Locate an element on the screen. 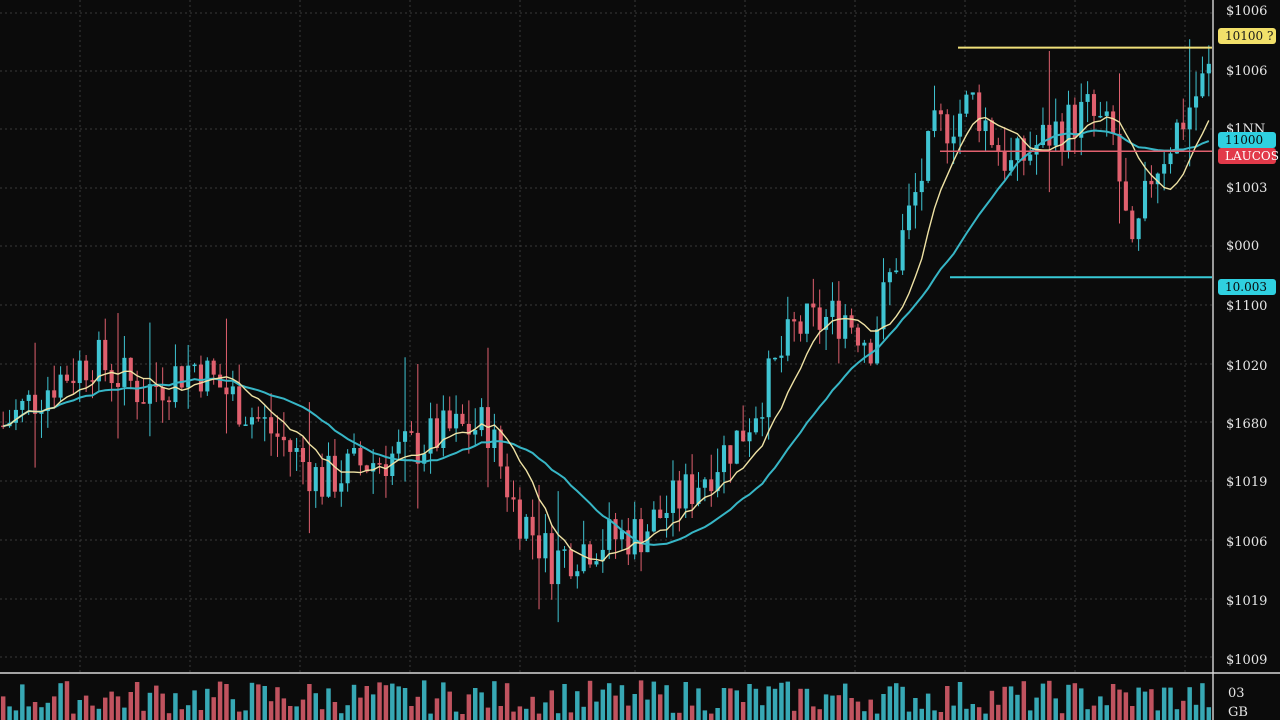 The height and width of the screenshot is (720, 1280). volume-bars is located at coordinates (606, 700).